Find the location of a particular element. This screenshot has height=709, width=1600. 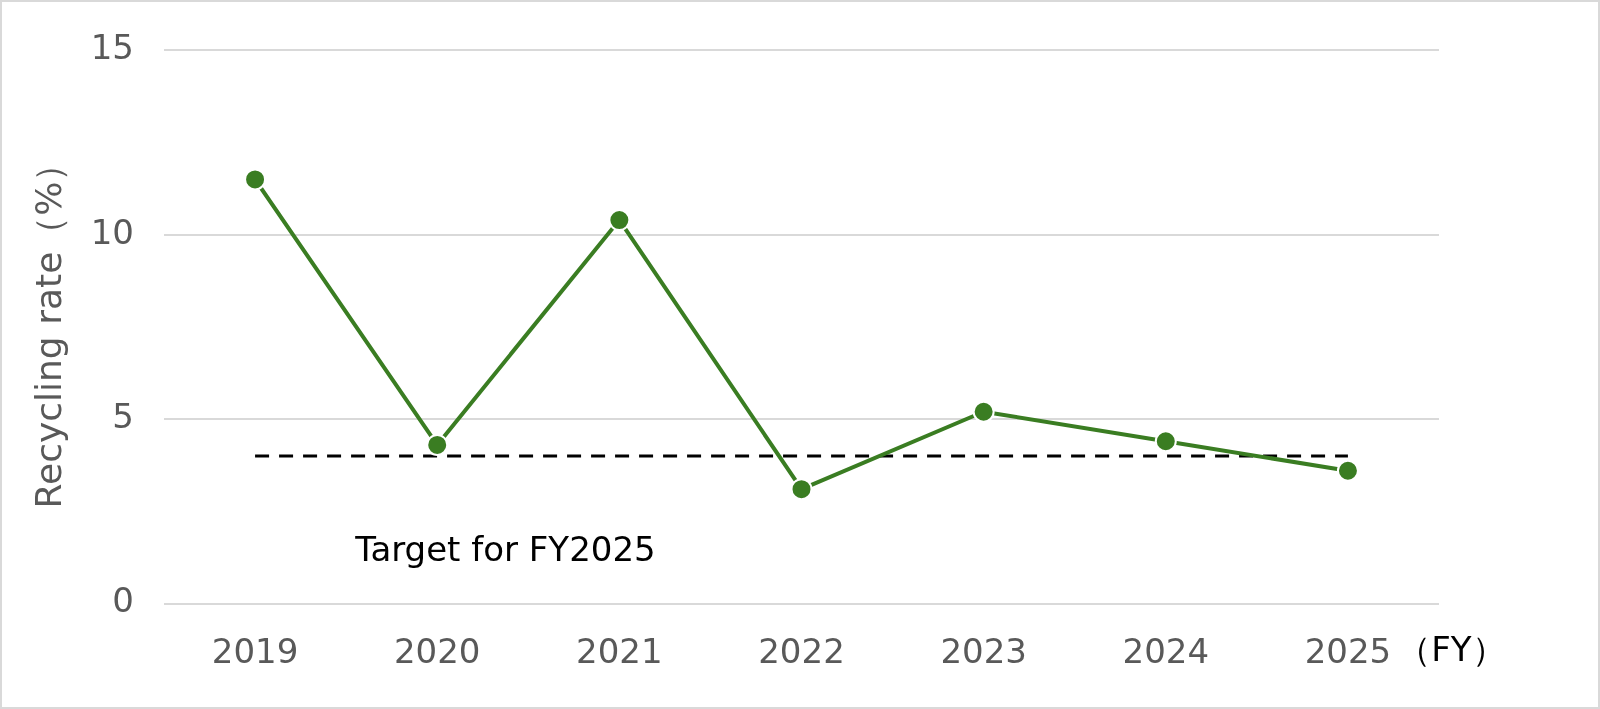

x-tick-label: 2019 is located at coordinates (255, 650).